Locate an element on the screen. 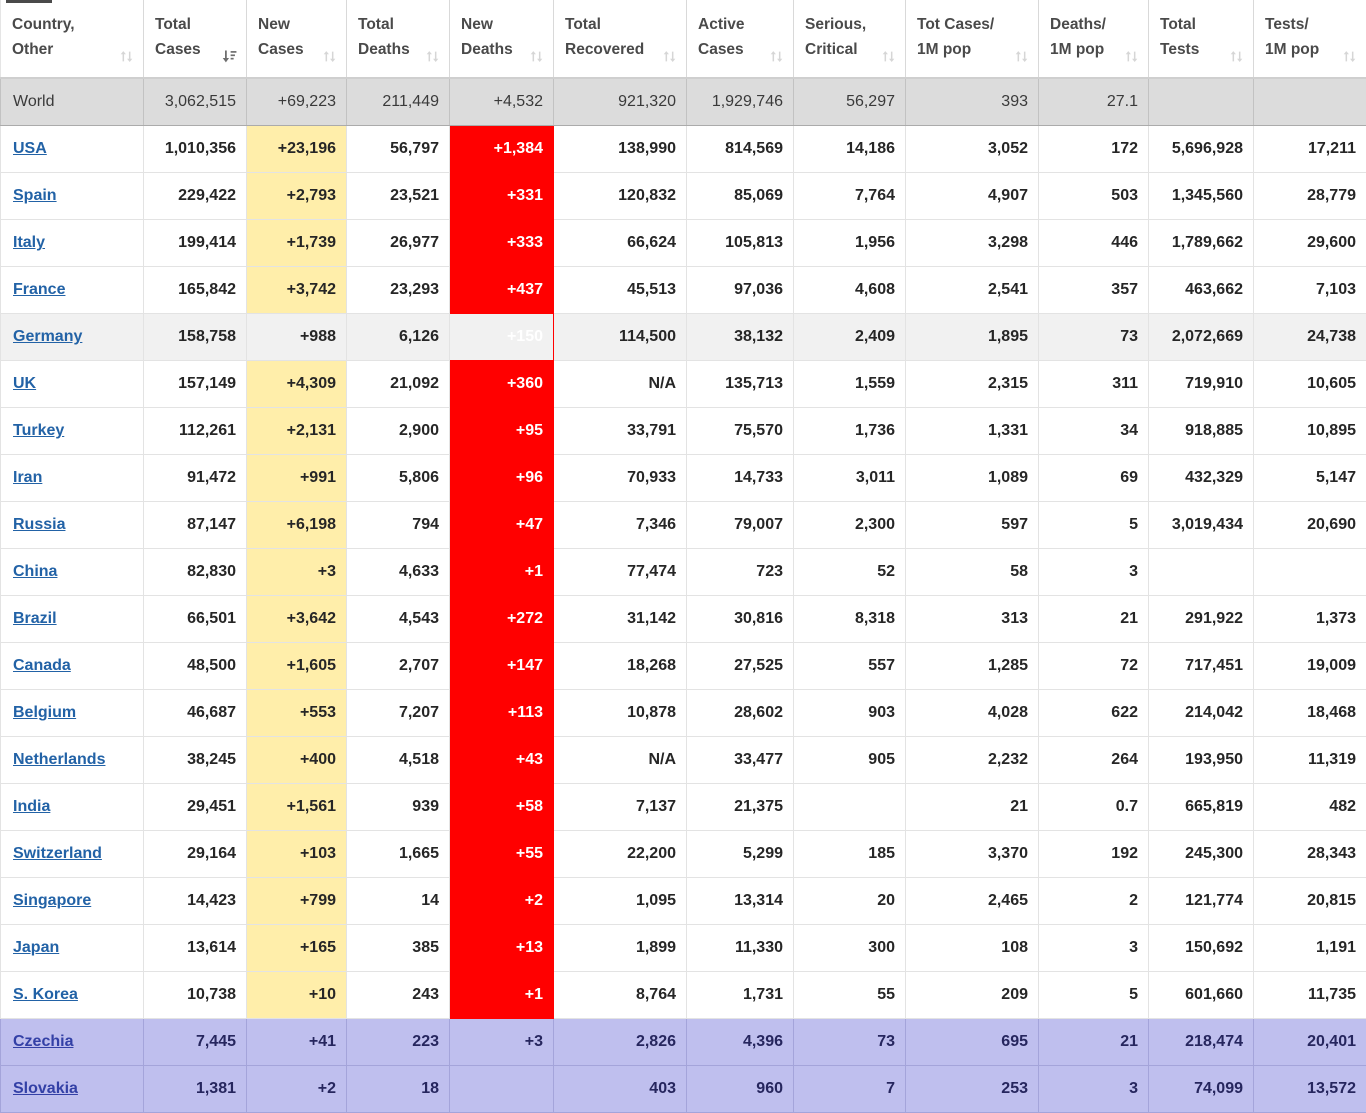  column-header-tests_1m: Tests/1M pop is located at coordinates (1310, 39).